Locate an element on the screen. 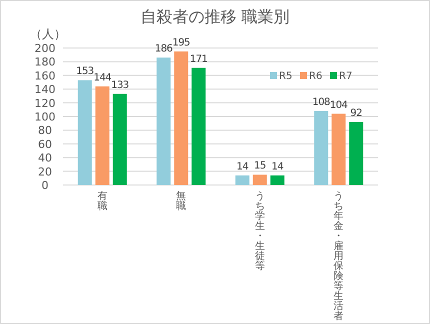 The height and width of the screenshot is (324, 430). y-tick-label: 80 is located at coordinates (45, 131).